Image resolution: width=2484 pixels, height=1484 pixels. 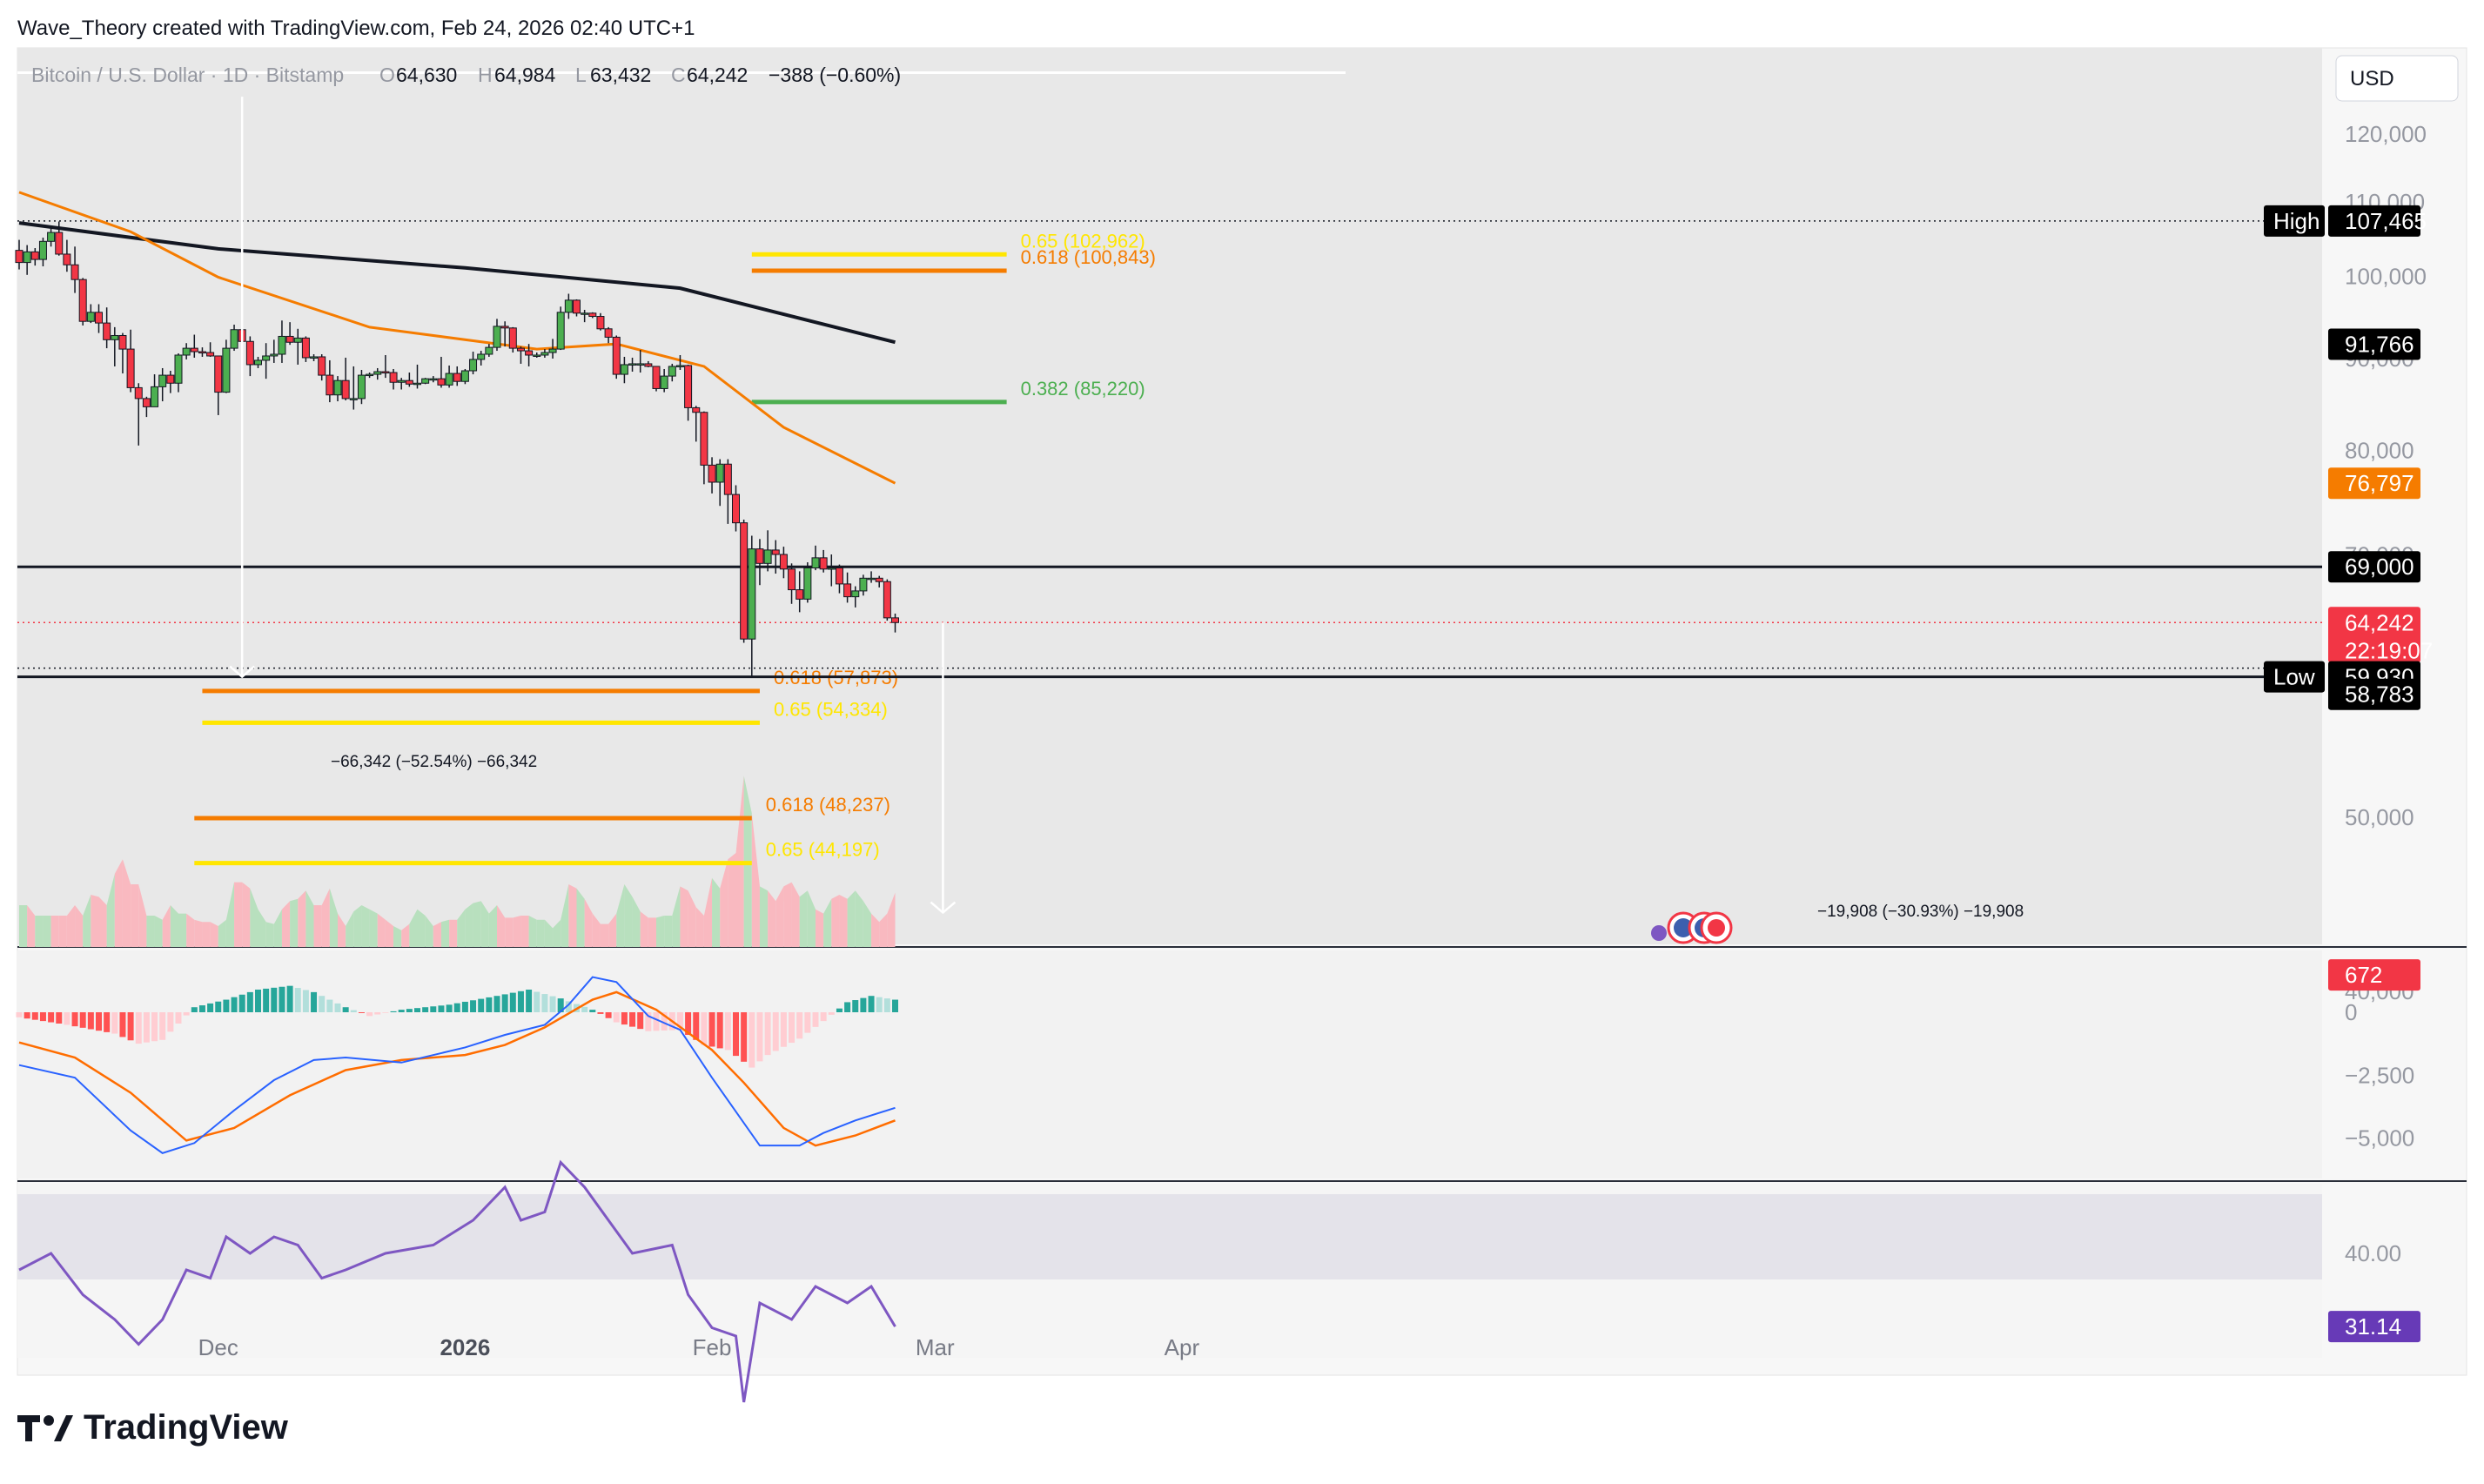 What do you see at coordinates (1659, 933) in the screenshot?
I see `sparkle-icon` at bounding box center [1659, 933].